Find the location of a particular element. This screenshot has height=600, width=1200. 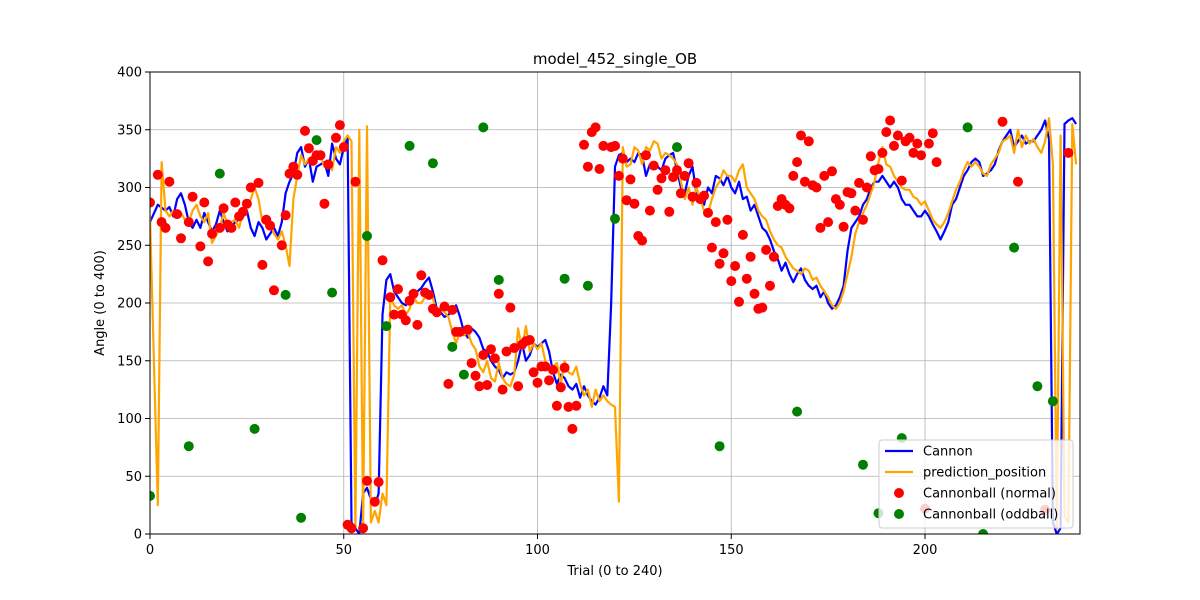

y-tick-label: 50 is located at coordinates (133, 477).